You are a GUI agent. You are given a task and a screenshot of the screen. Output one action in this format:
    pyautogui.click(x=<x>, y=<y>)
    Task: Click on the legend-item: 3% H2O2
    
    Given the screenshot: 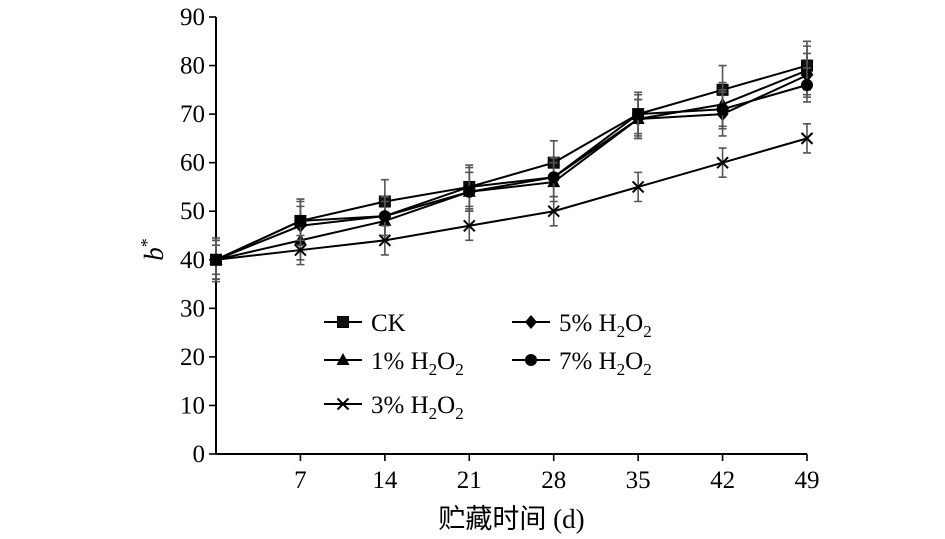 What is the action you would take?
    pyautogui.click(x=394, y=407)
    